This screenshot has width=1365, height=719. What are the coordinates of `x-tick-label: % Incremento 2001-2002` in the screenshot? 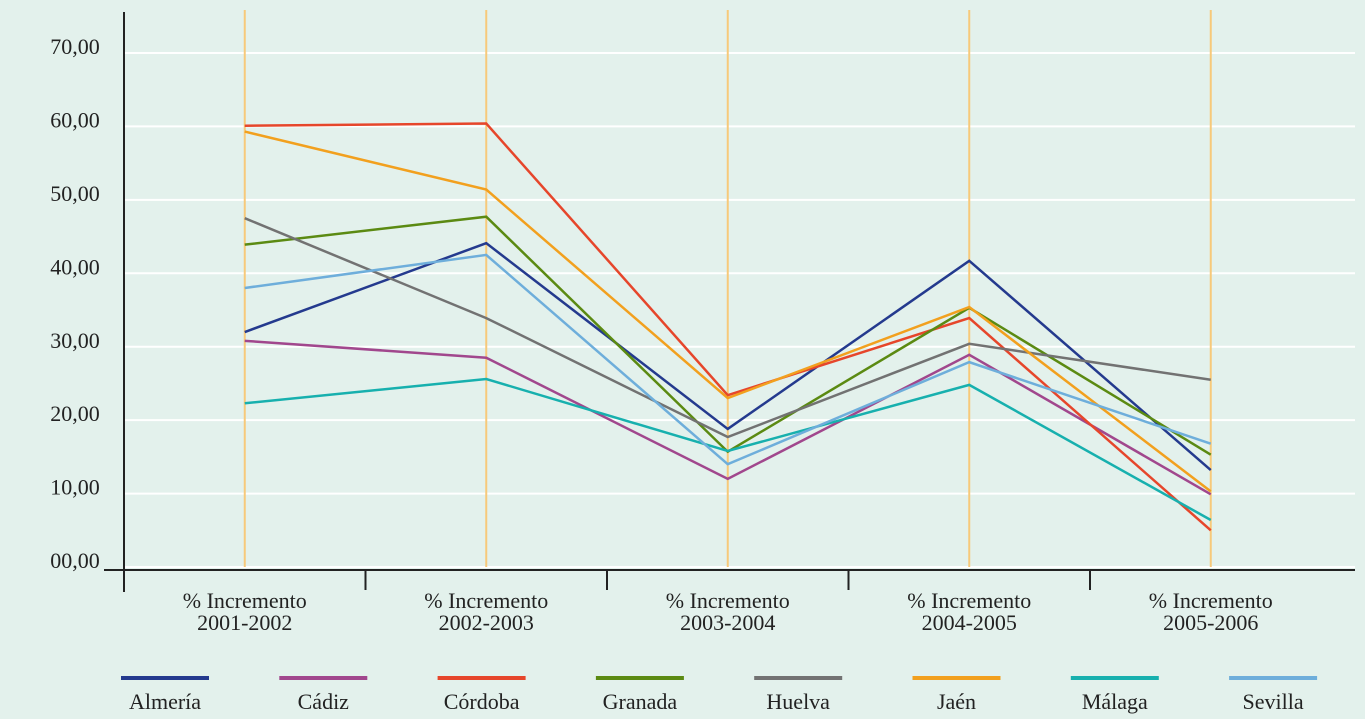 It's located at (244, 611).